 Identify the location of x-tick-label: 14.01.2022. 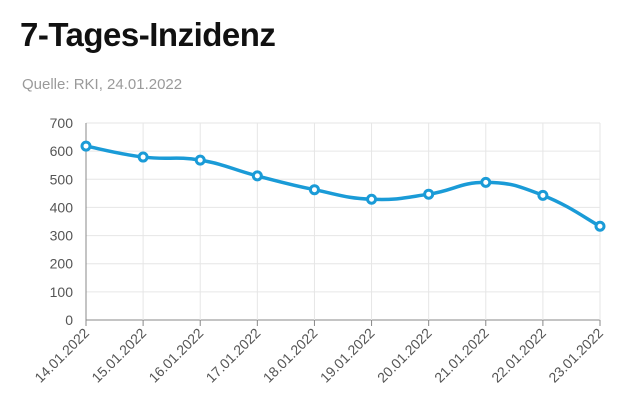
(61, 355).